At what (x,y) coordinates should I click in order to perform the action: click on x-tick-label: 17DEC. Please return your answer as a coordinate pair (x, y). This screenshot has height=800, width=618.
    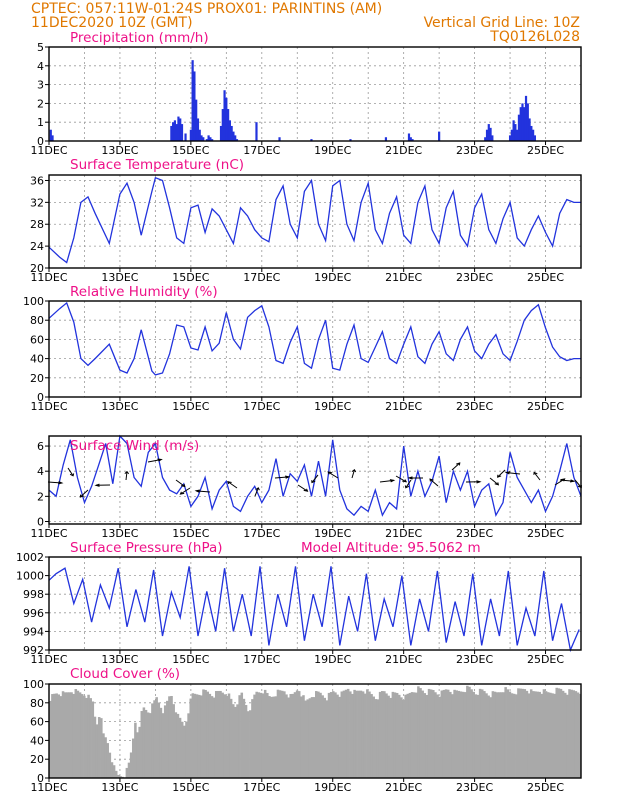
    Looking at the image, I should click on (261, 533).